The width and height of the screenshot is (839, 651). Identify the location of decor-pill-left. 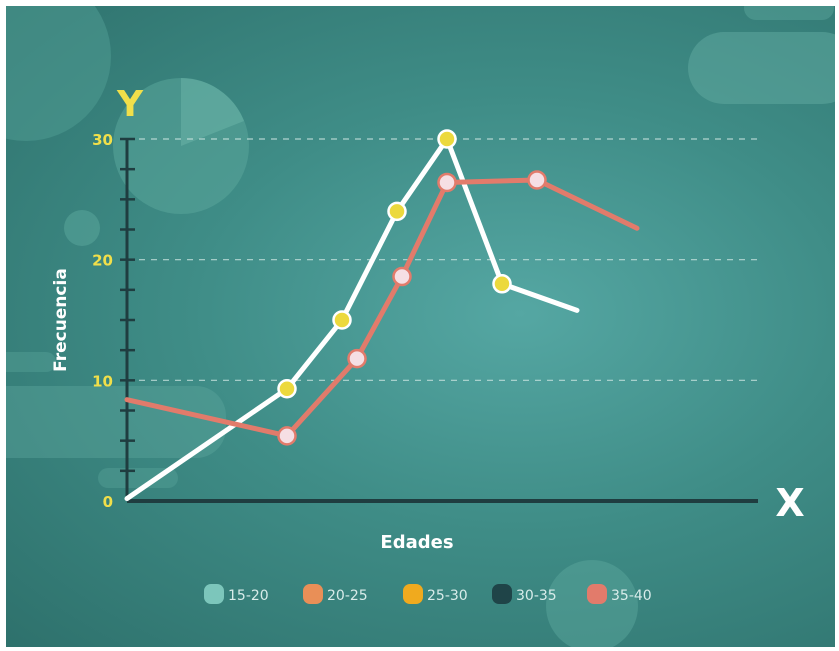
(116, 422).